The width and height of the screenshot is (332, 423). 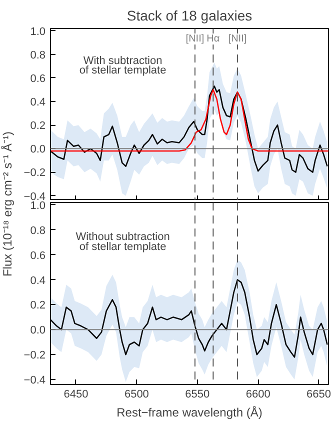 I want to click on chart-title: Stack of 18 galaxies, so click(x=189, y=16).